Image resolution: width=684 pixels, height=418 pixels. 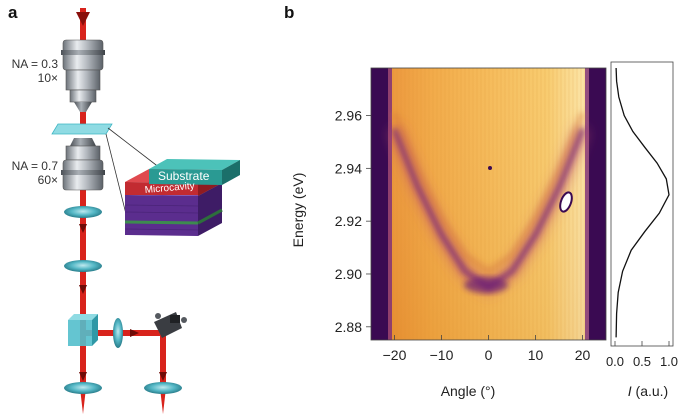 What do you see at coordinates (35, 64) in the screenshot?
I see `top-objective-na: NA = 0.3` at bounding box center [35, 64].